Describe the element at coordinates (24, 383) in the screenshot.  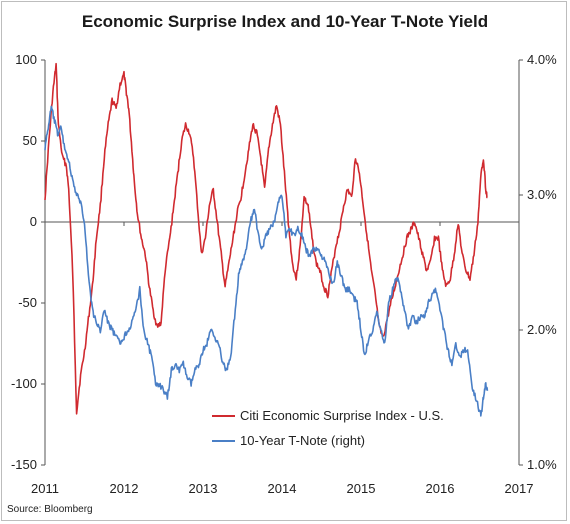
I see `left-y-tick-label: -100` at that location.